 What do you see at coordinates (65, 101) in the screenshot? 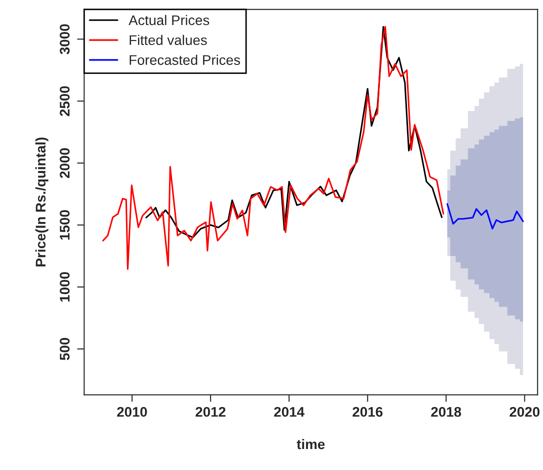
I see `y-tick-label: 2500` at bounding box center [65, 101].